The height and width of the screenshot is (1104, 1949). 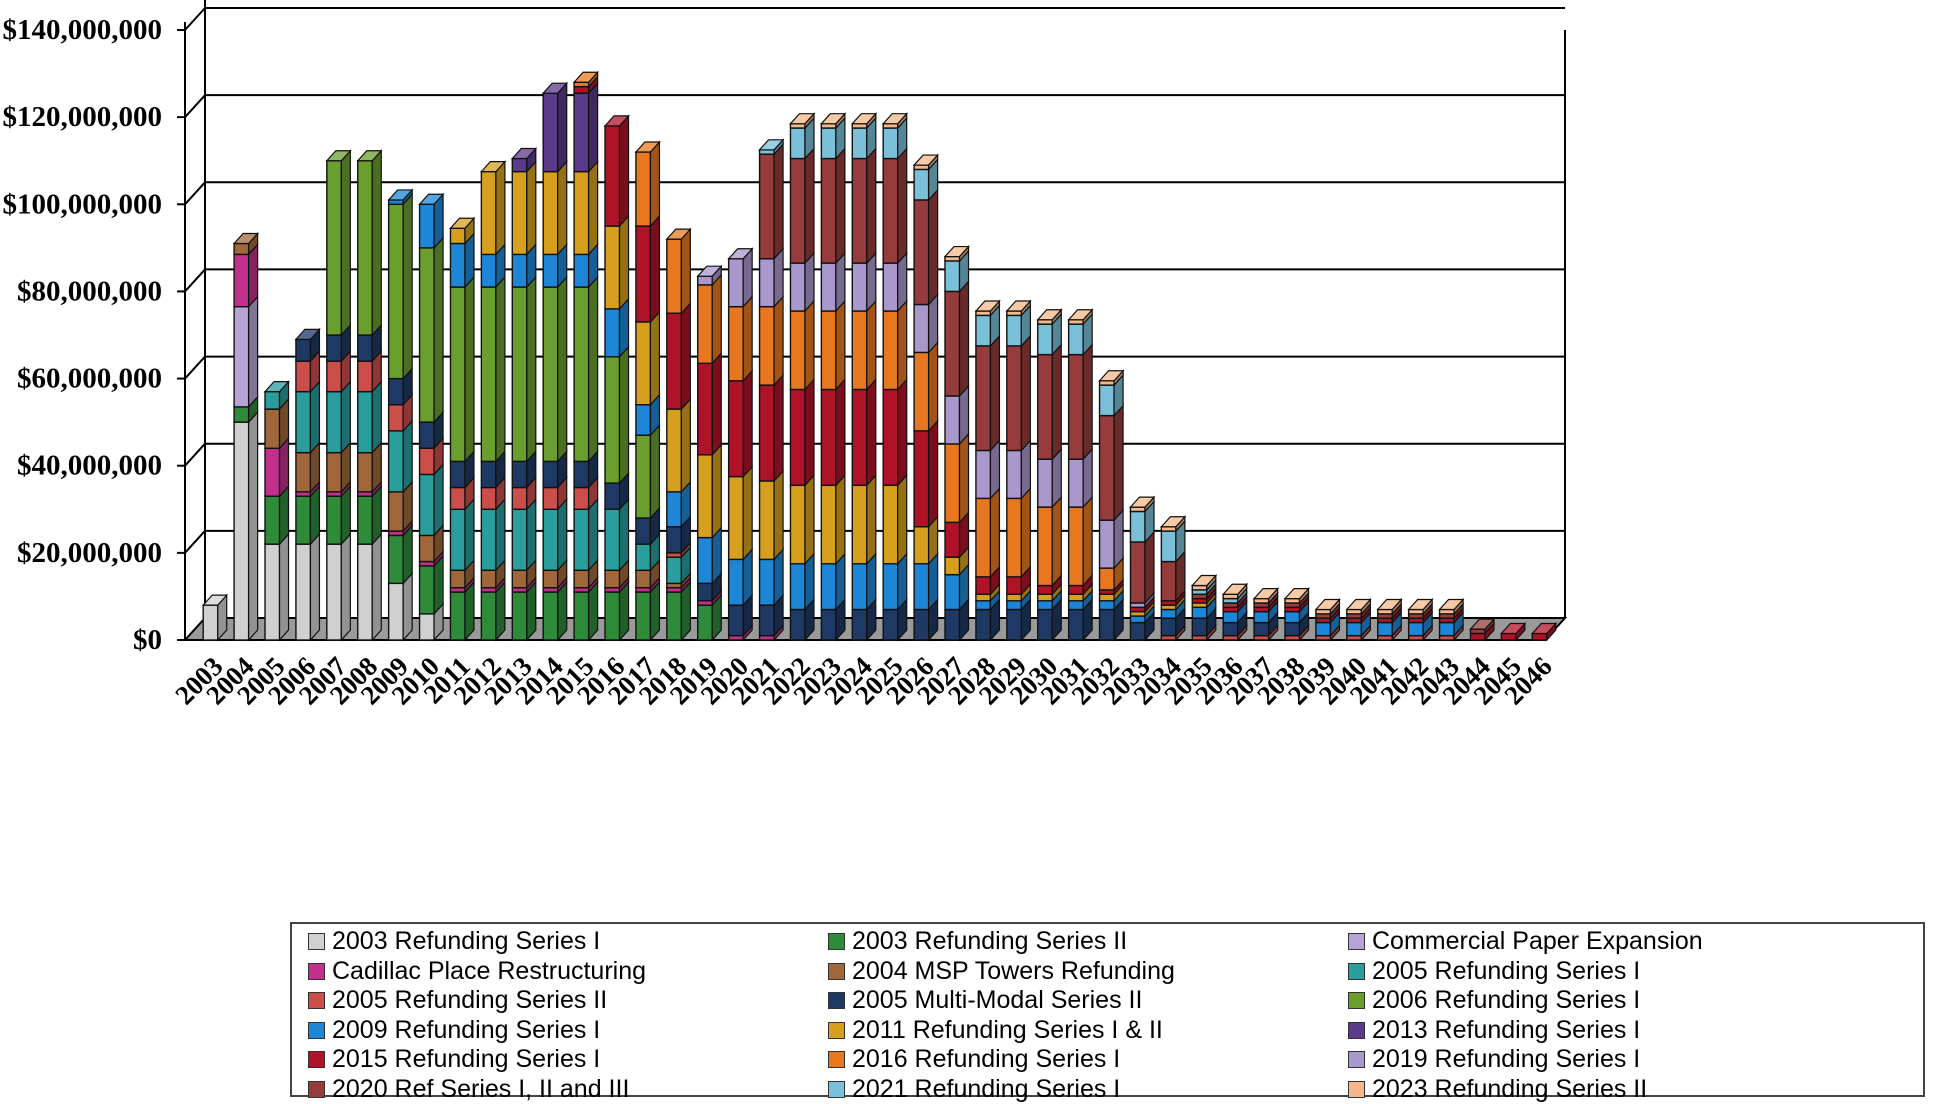 I want to click on legend-item: 2019 Refunding Series I, so click(x=1628, y=1060).